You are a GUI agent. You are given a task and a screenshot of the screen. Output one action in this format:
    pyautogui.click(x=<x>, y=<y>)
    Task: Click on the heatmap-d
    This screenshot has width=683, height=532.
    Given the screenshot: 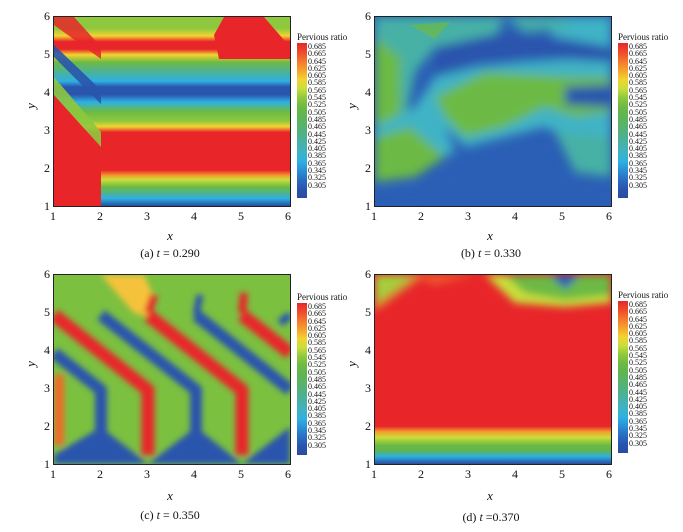 What is the action you would take?
    pyautogui.click(x=493, y=369)
    